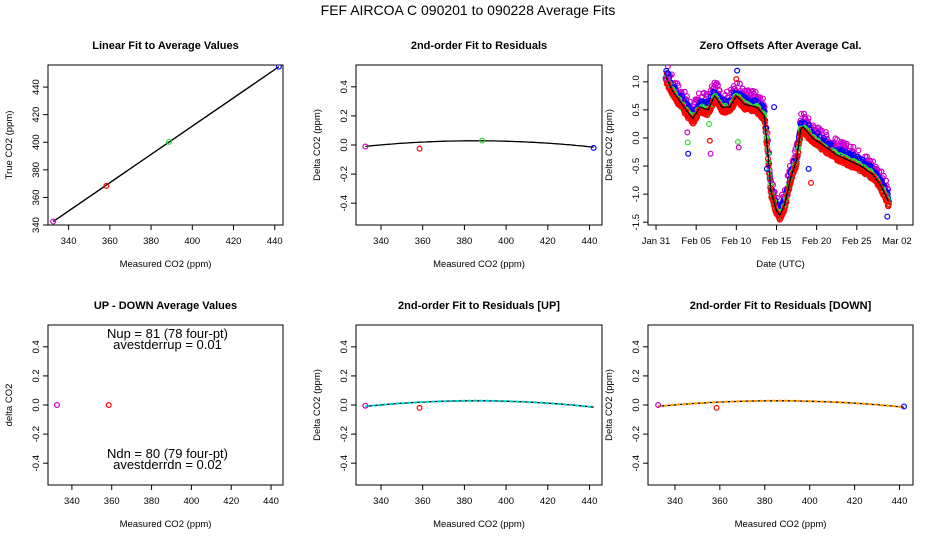  Describe the element at coordinates (36, 142) in the screenshot. I see `y-tick-label: 400` at that location.